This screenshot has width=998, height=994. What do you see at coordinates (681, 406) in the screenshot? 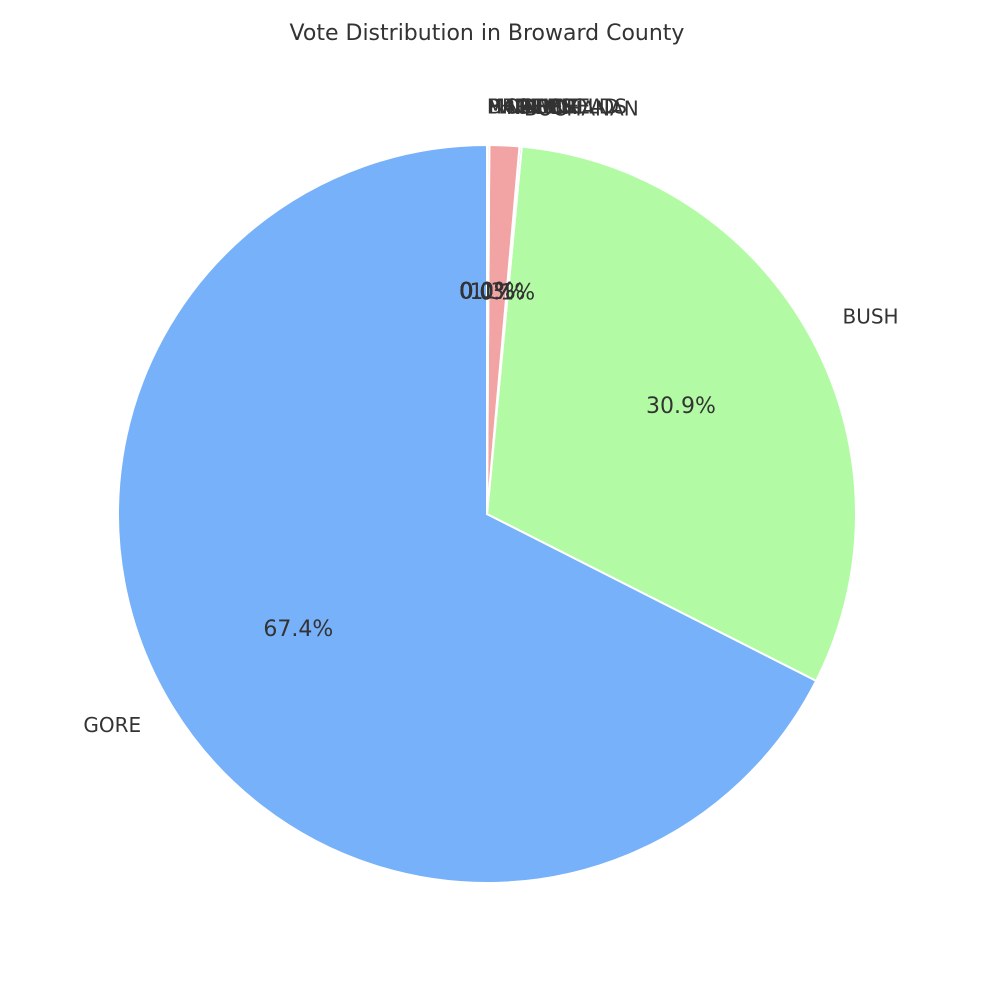
I see `slice-percent-bush: 30.9%` at bounding box center [681, 406].